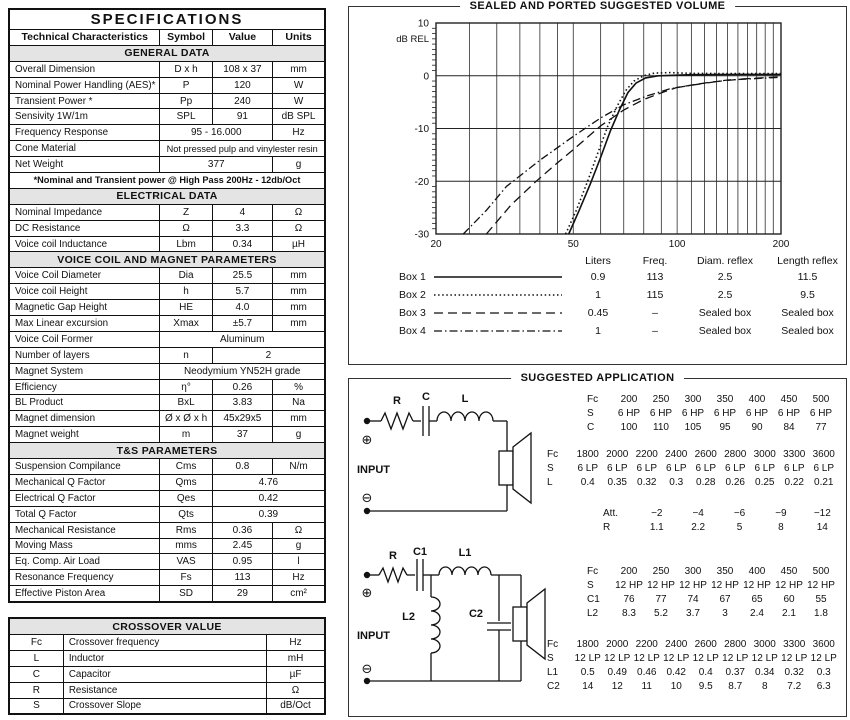 The height and width of the screenshot is (720, 850). I want to click on circuit-6db: R C L ⊕ ⊖ INPUT, so click(444, 453).